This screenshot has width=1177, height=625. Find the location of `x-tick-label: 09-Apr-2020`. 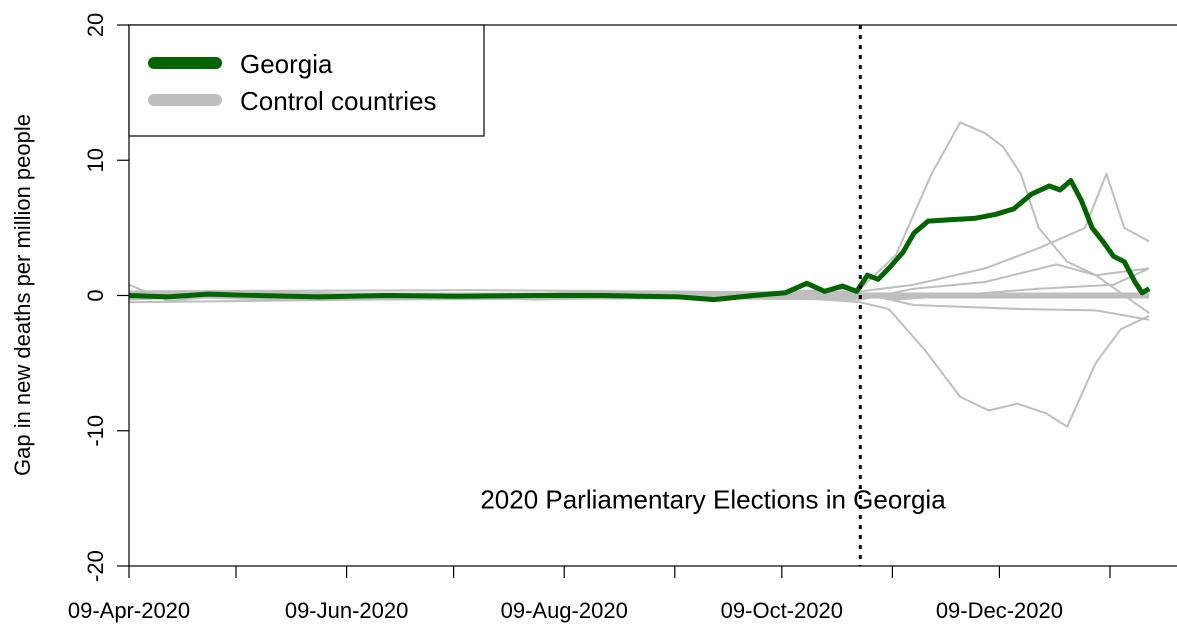

x-tick-label: 09-Apr-2020 is located at coordinates (129, 610).